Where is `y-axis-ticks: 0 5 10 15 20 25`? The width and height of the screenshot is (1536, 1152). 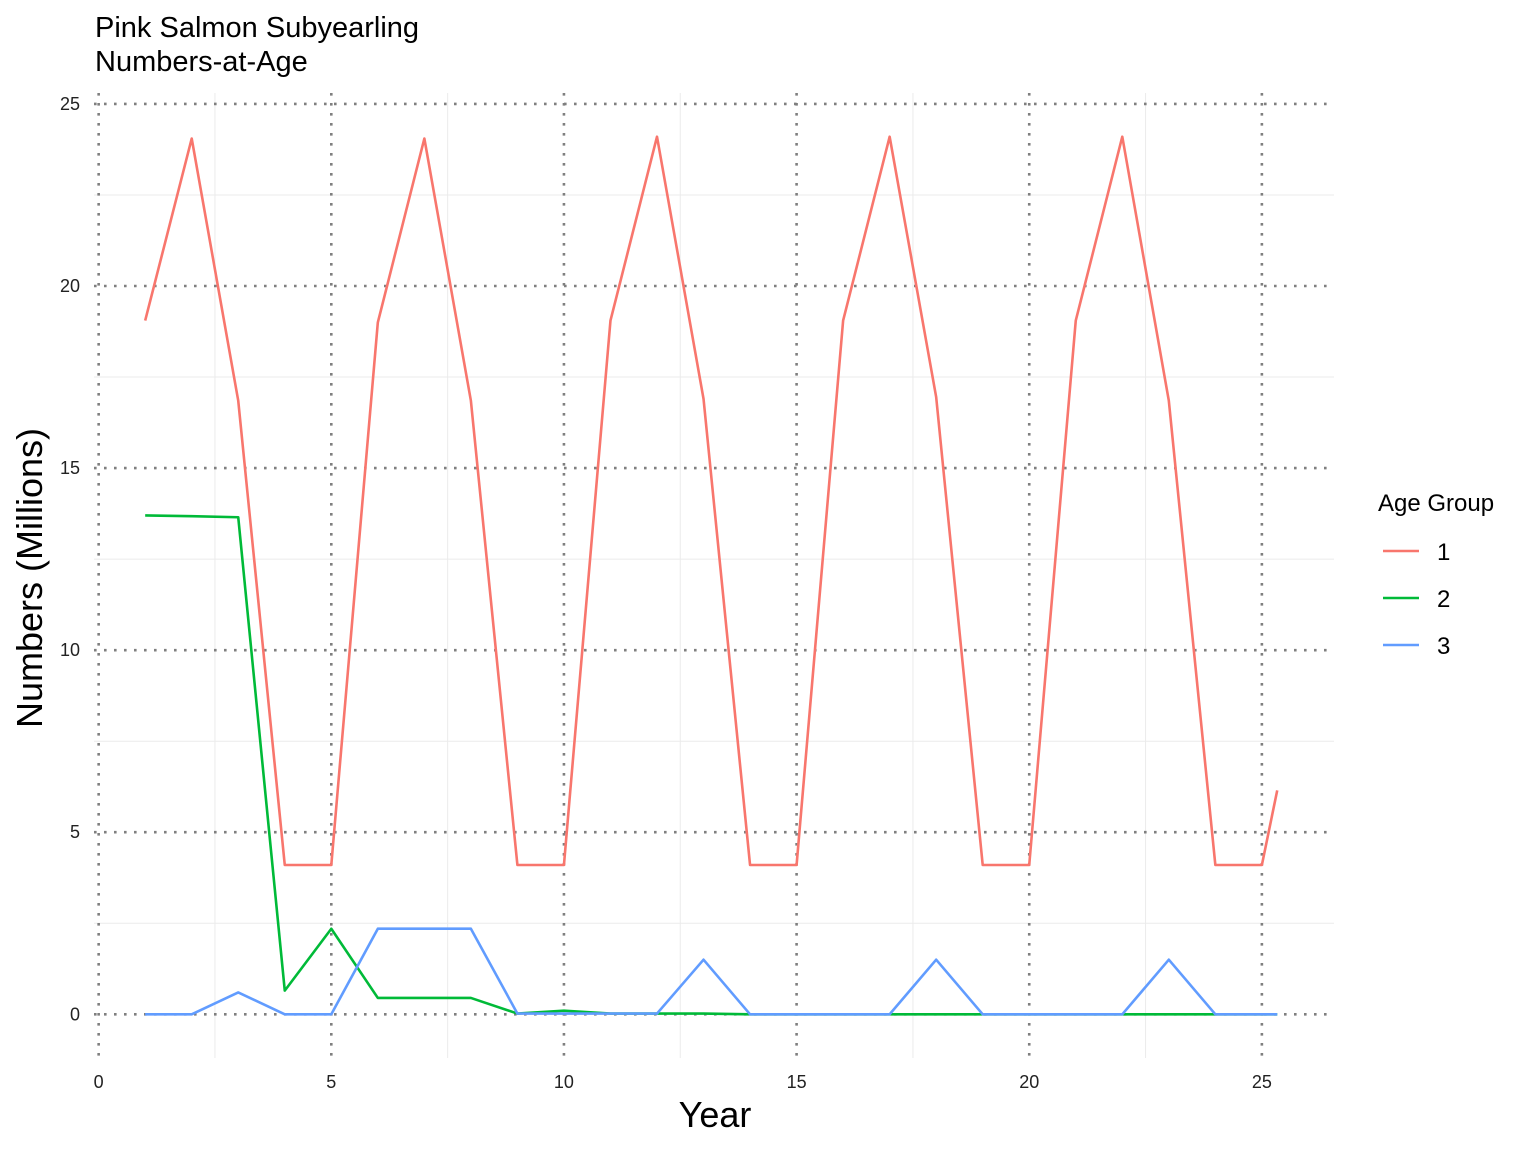
y-axis-ticks: 0 5 10 15 20 25 is located at coordinates (70, 559).